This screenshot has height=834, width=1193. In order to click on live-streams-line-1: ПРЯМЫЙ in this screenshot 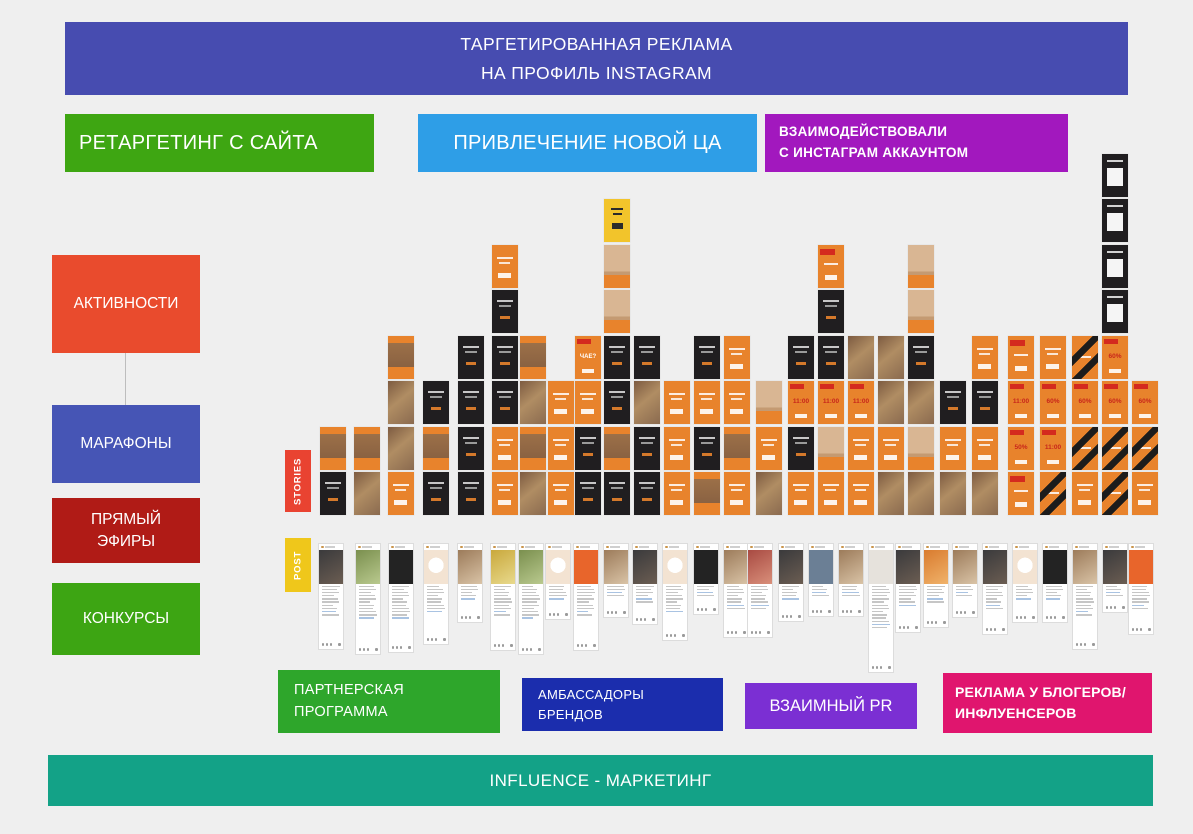, I will do `click(126, 519)`.